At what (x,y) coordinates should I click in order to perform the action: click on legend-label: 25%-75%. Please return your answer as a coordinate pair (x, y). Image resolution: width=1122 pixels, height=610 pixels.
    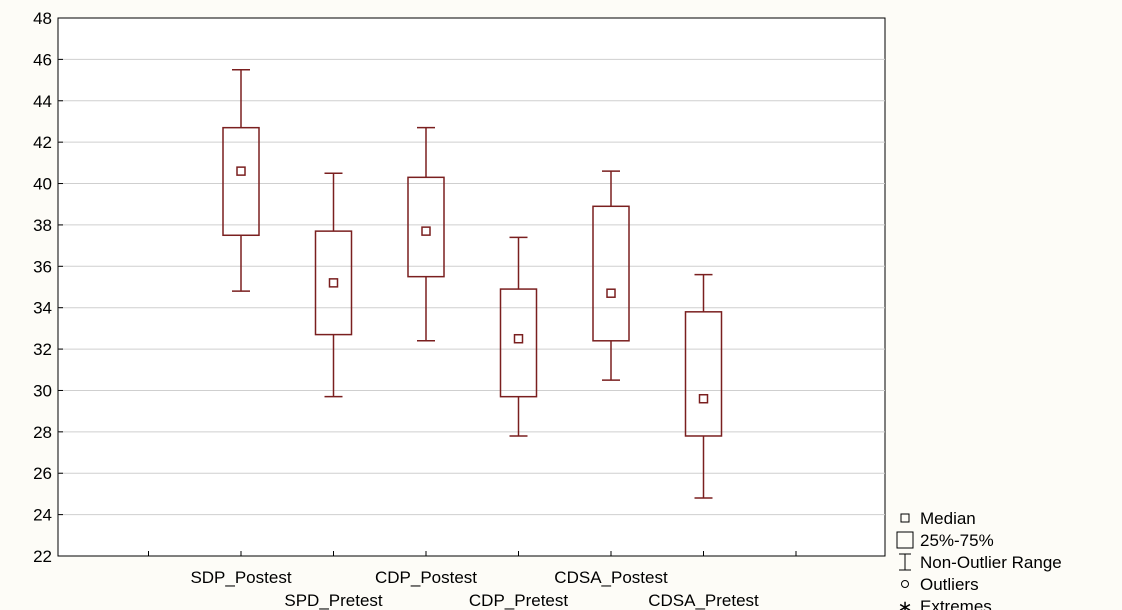
    Looking at the image, I should click on (957, 540).